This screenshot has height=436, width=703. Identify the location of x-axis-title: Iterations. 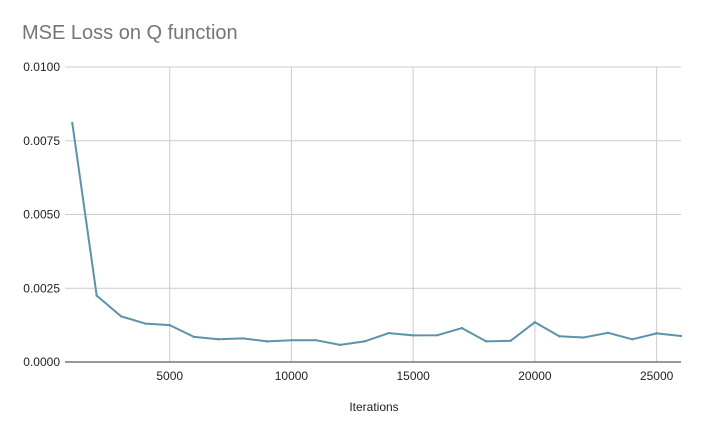
(373, 407).